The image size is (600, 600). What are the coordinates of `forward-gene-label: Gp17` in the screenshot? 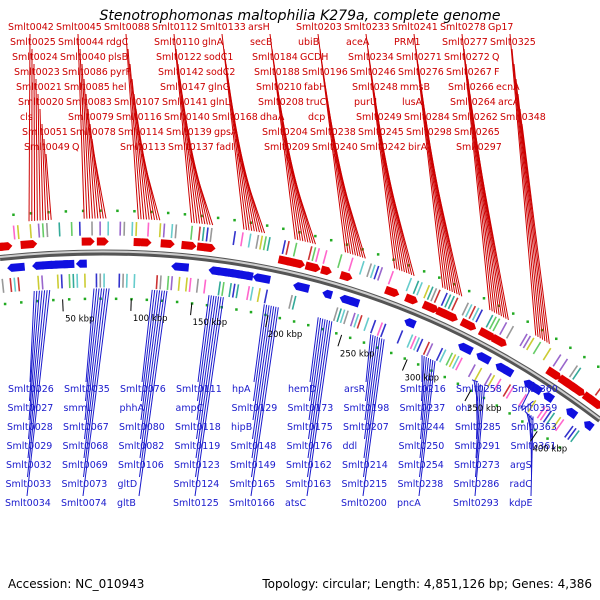 It's located at (500, 27).